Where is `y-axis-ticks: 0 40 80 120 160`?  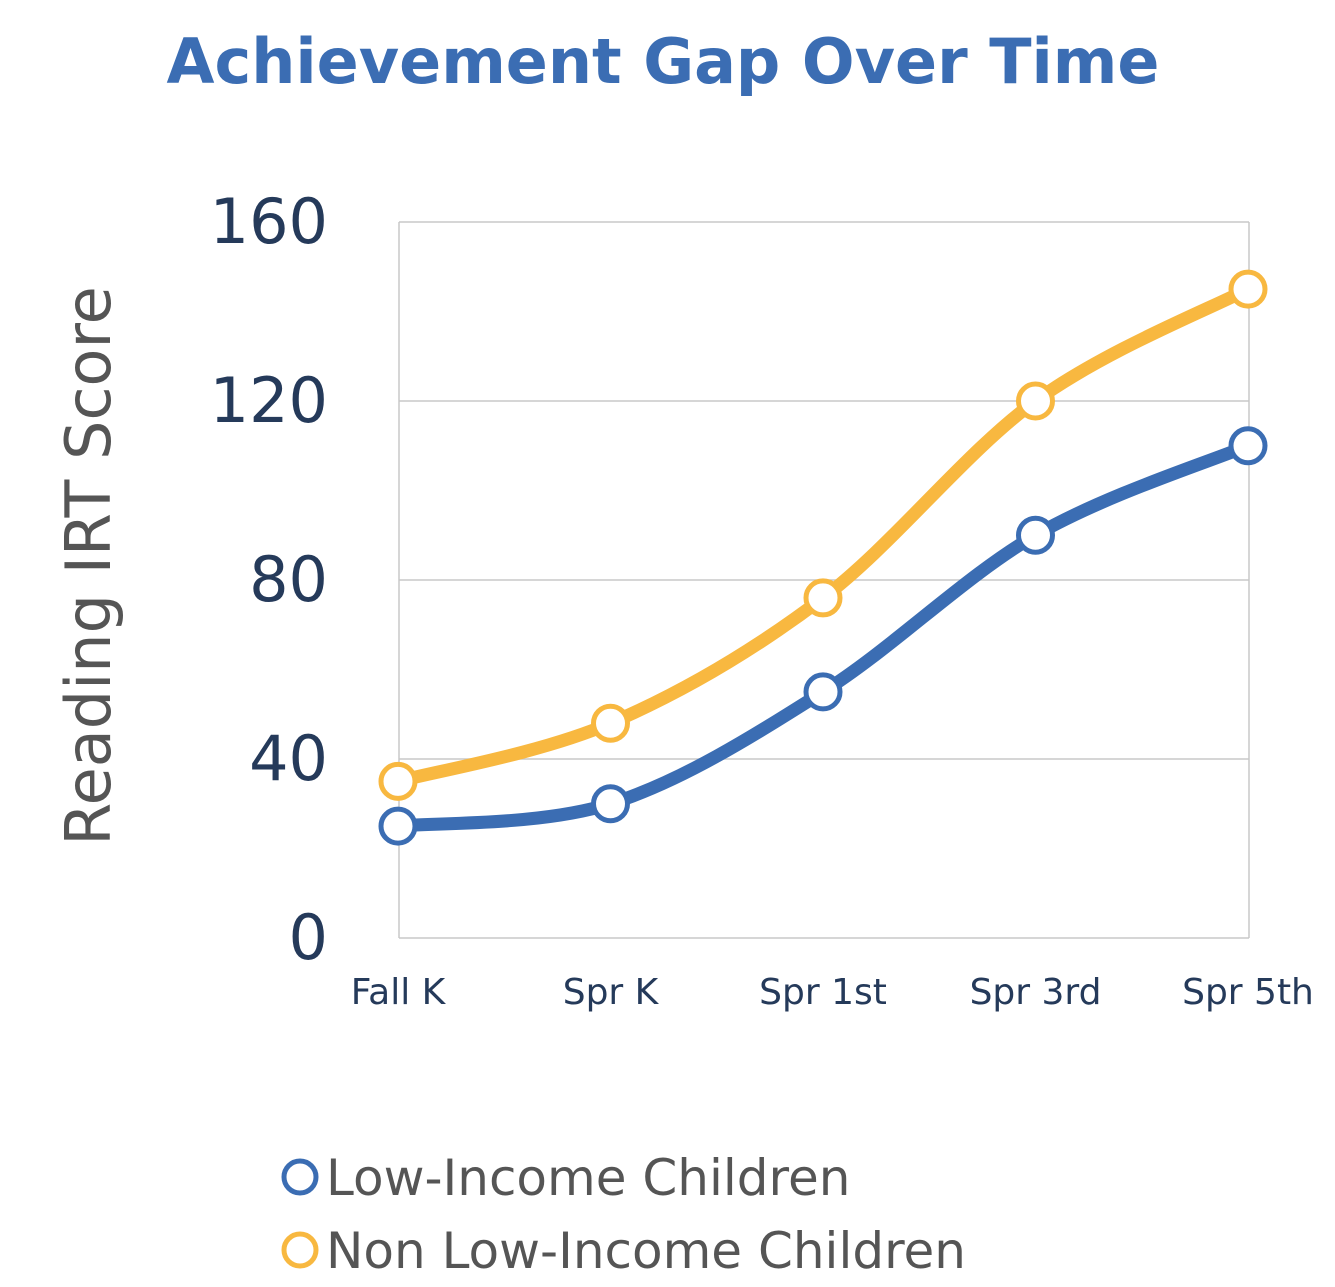
y-axis-ticks: 0 40 80 120 160 is located at coordinates (269, 579).